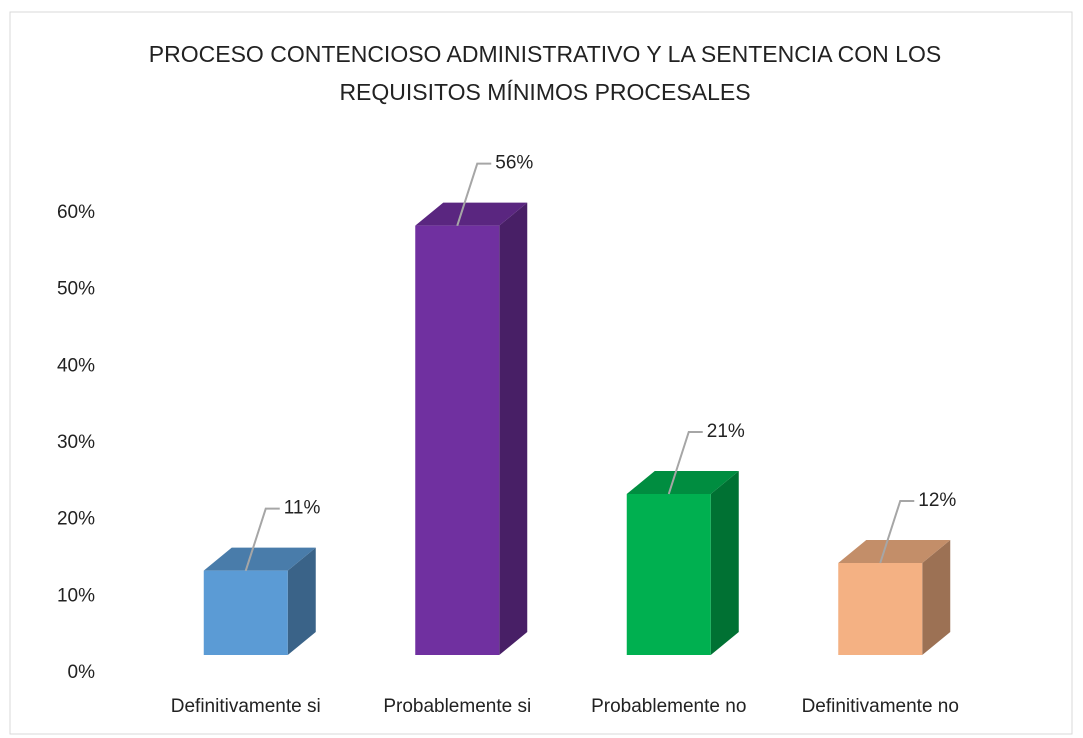  I want to click on y-tick-label: 40%, so click(76, 365).